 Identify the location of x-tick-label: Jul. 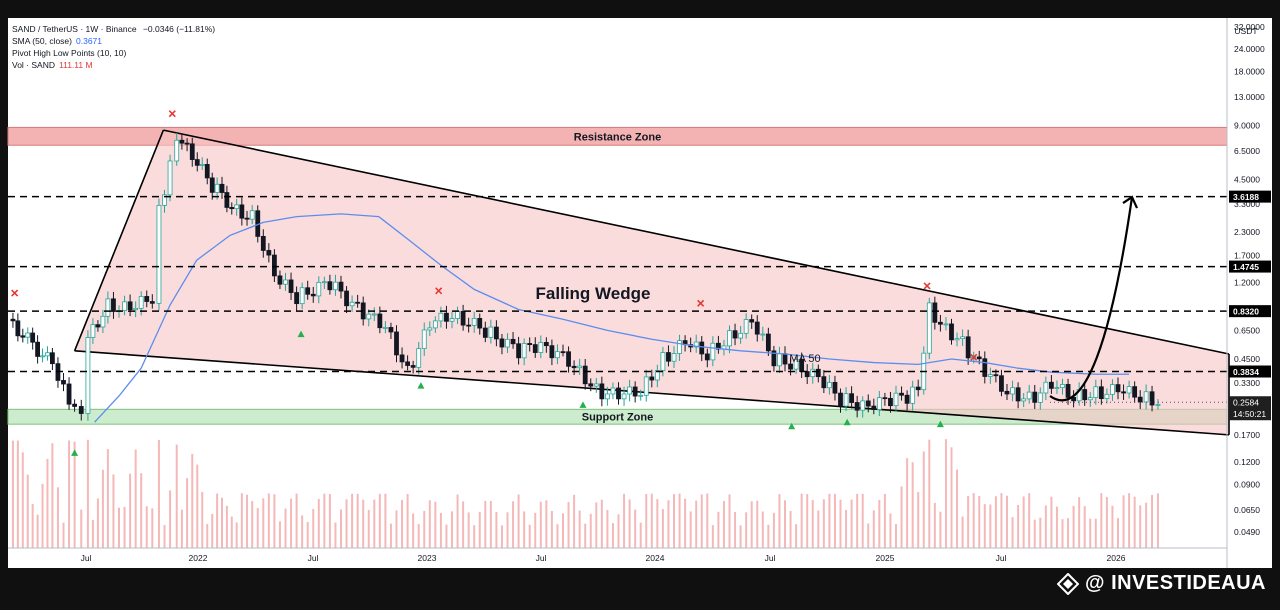
(1001, 558).